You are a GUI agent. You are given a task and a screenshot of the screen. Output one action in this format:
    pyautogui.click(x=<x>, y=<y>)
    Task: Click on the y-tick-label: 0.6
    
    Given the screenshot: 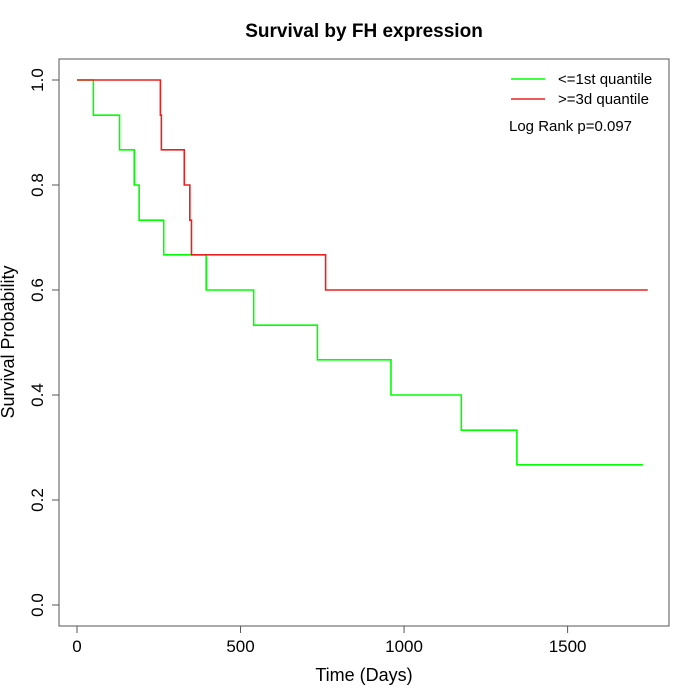 What is the action you would take?
    pyautogui.click(x=37, y=290)
    